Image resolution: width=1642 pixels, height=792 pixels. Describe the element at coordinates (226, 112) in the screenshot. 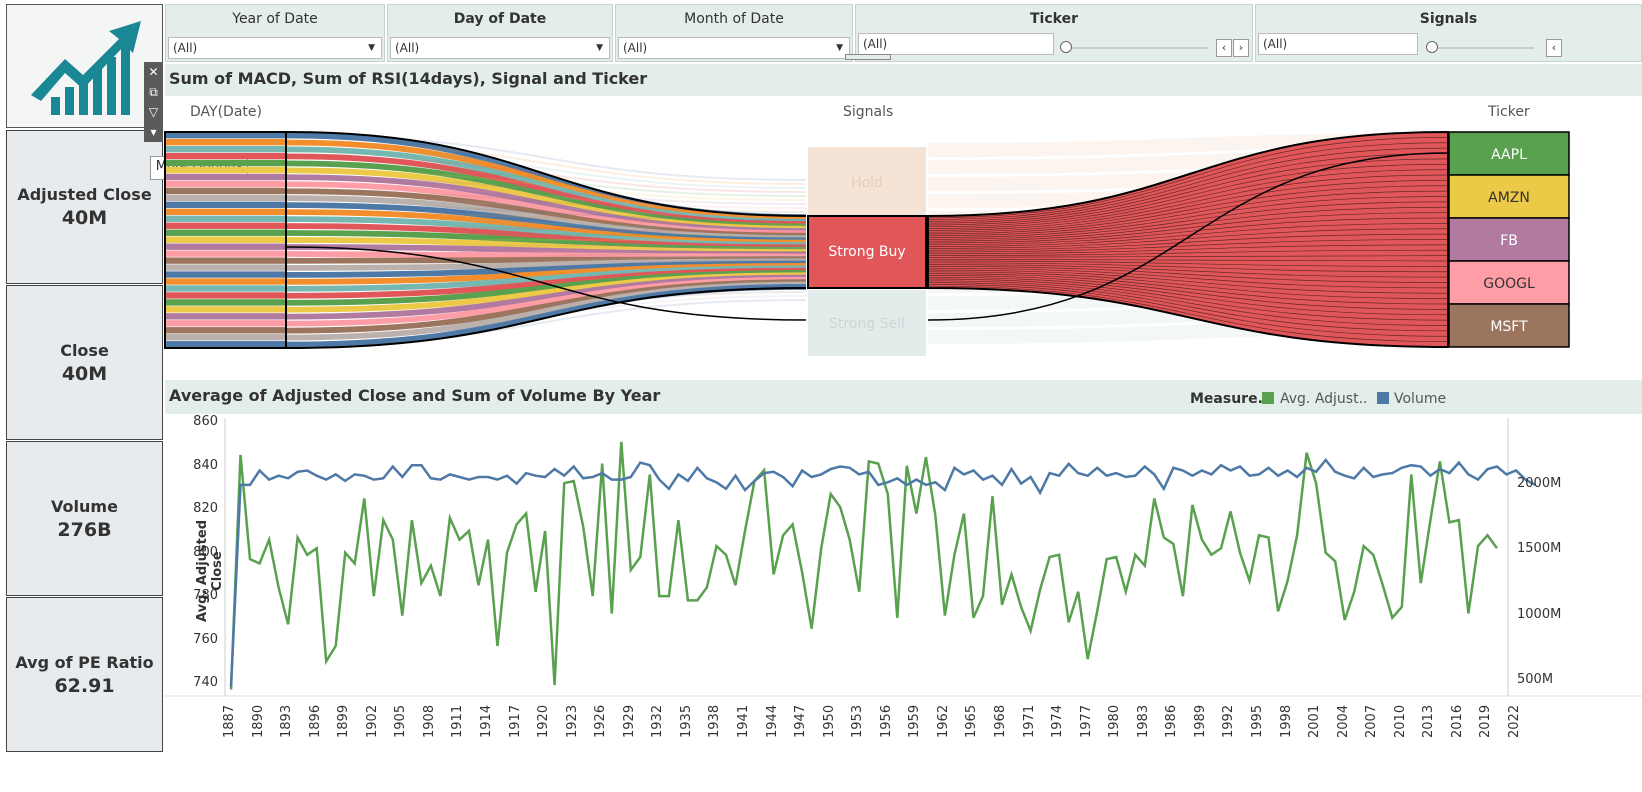

I see `col-header-day: DAY(Date)` at that location.